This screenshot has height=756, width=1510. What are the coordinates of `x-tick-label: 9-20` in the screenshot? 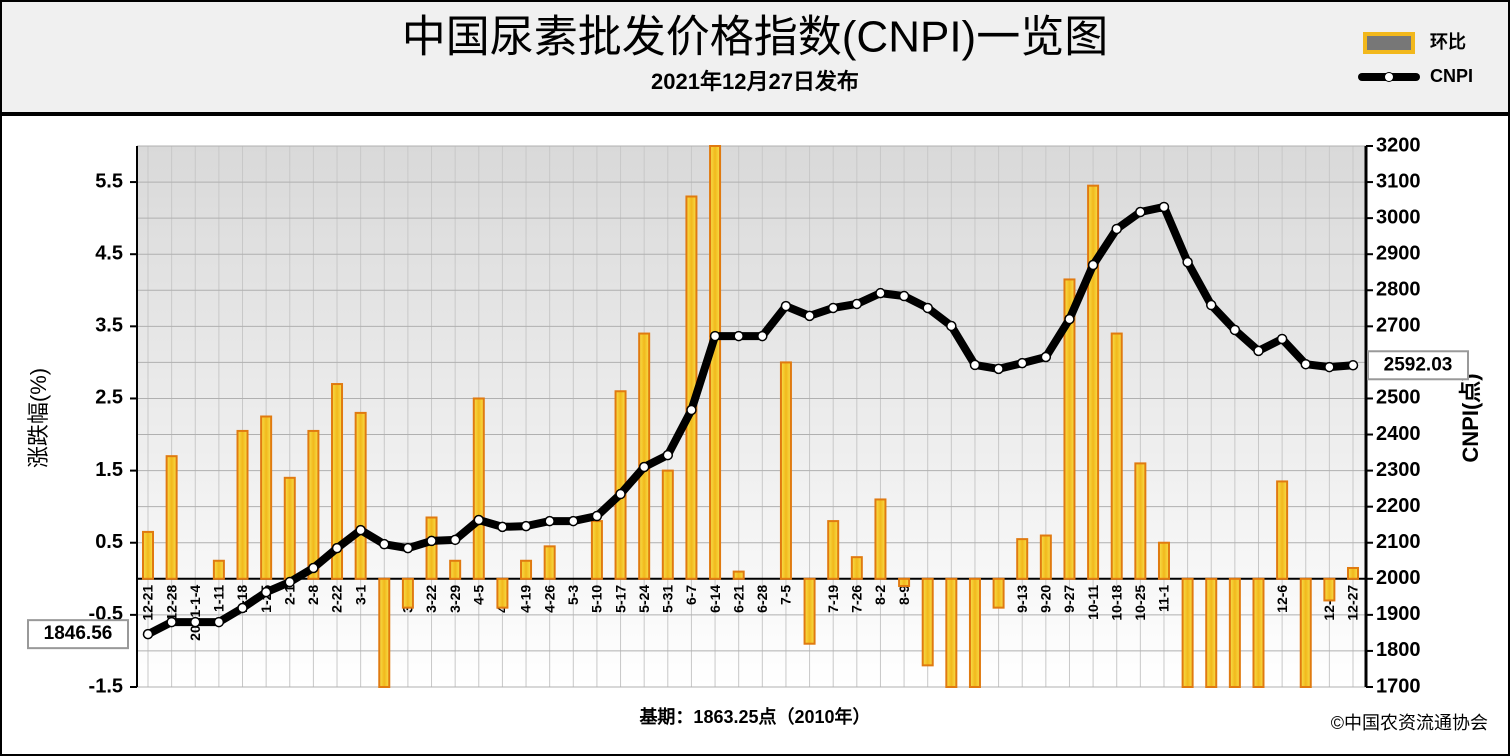 It's located at (1046, 599).